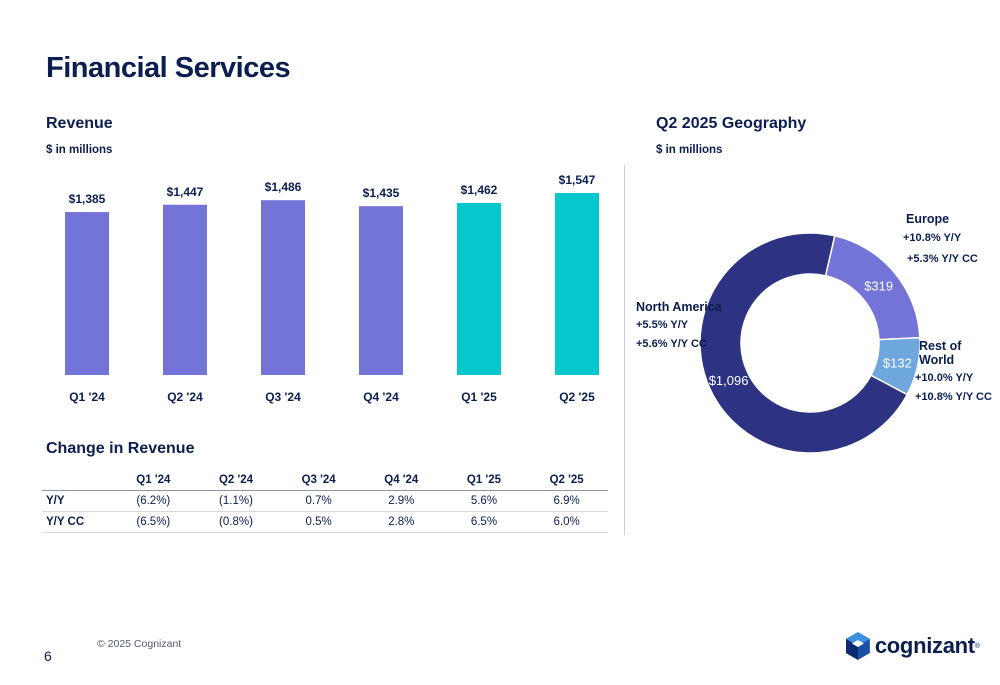 The height and width of the screenshot is (685, 1000). I want to click on region-yycc: +10.8% Y/Y CC, so click(953, 397).